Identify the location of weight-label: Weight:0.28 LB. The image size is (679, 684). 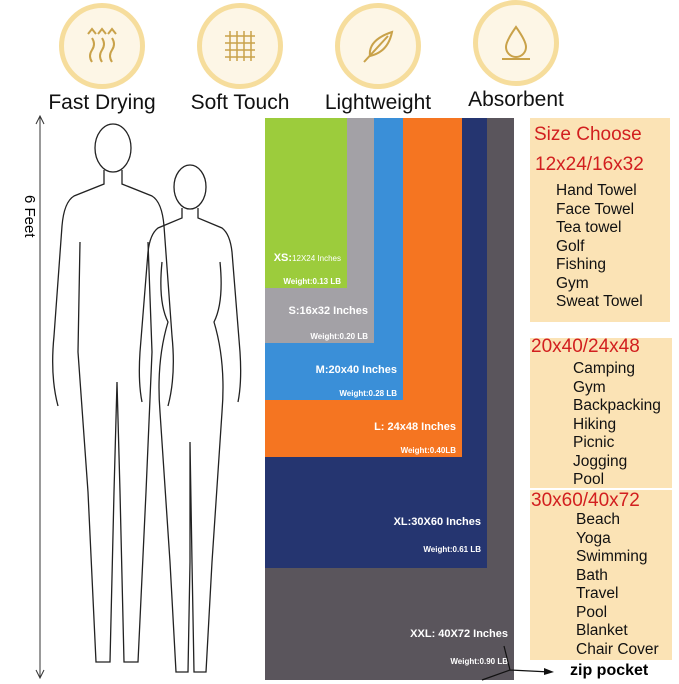
(368, 393).